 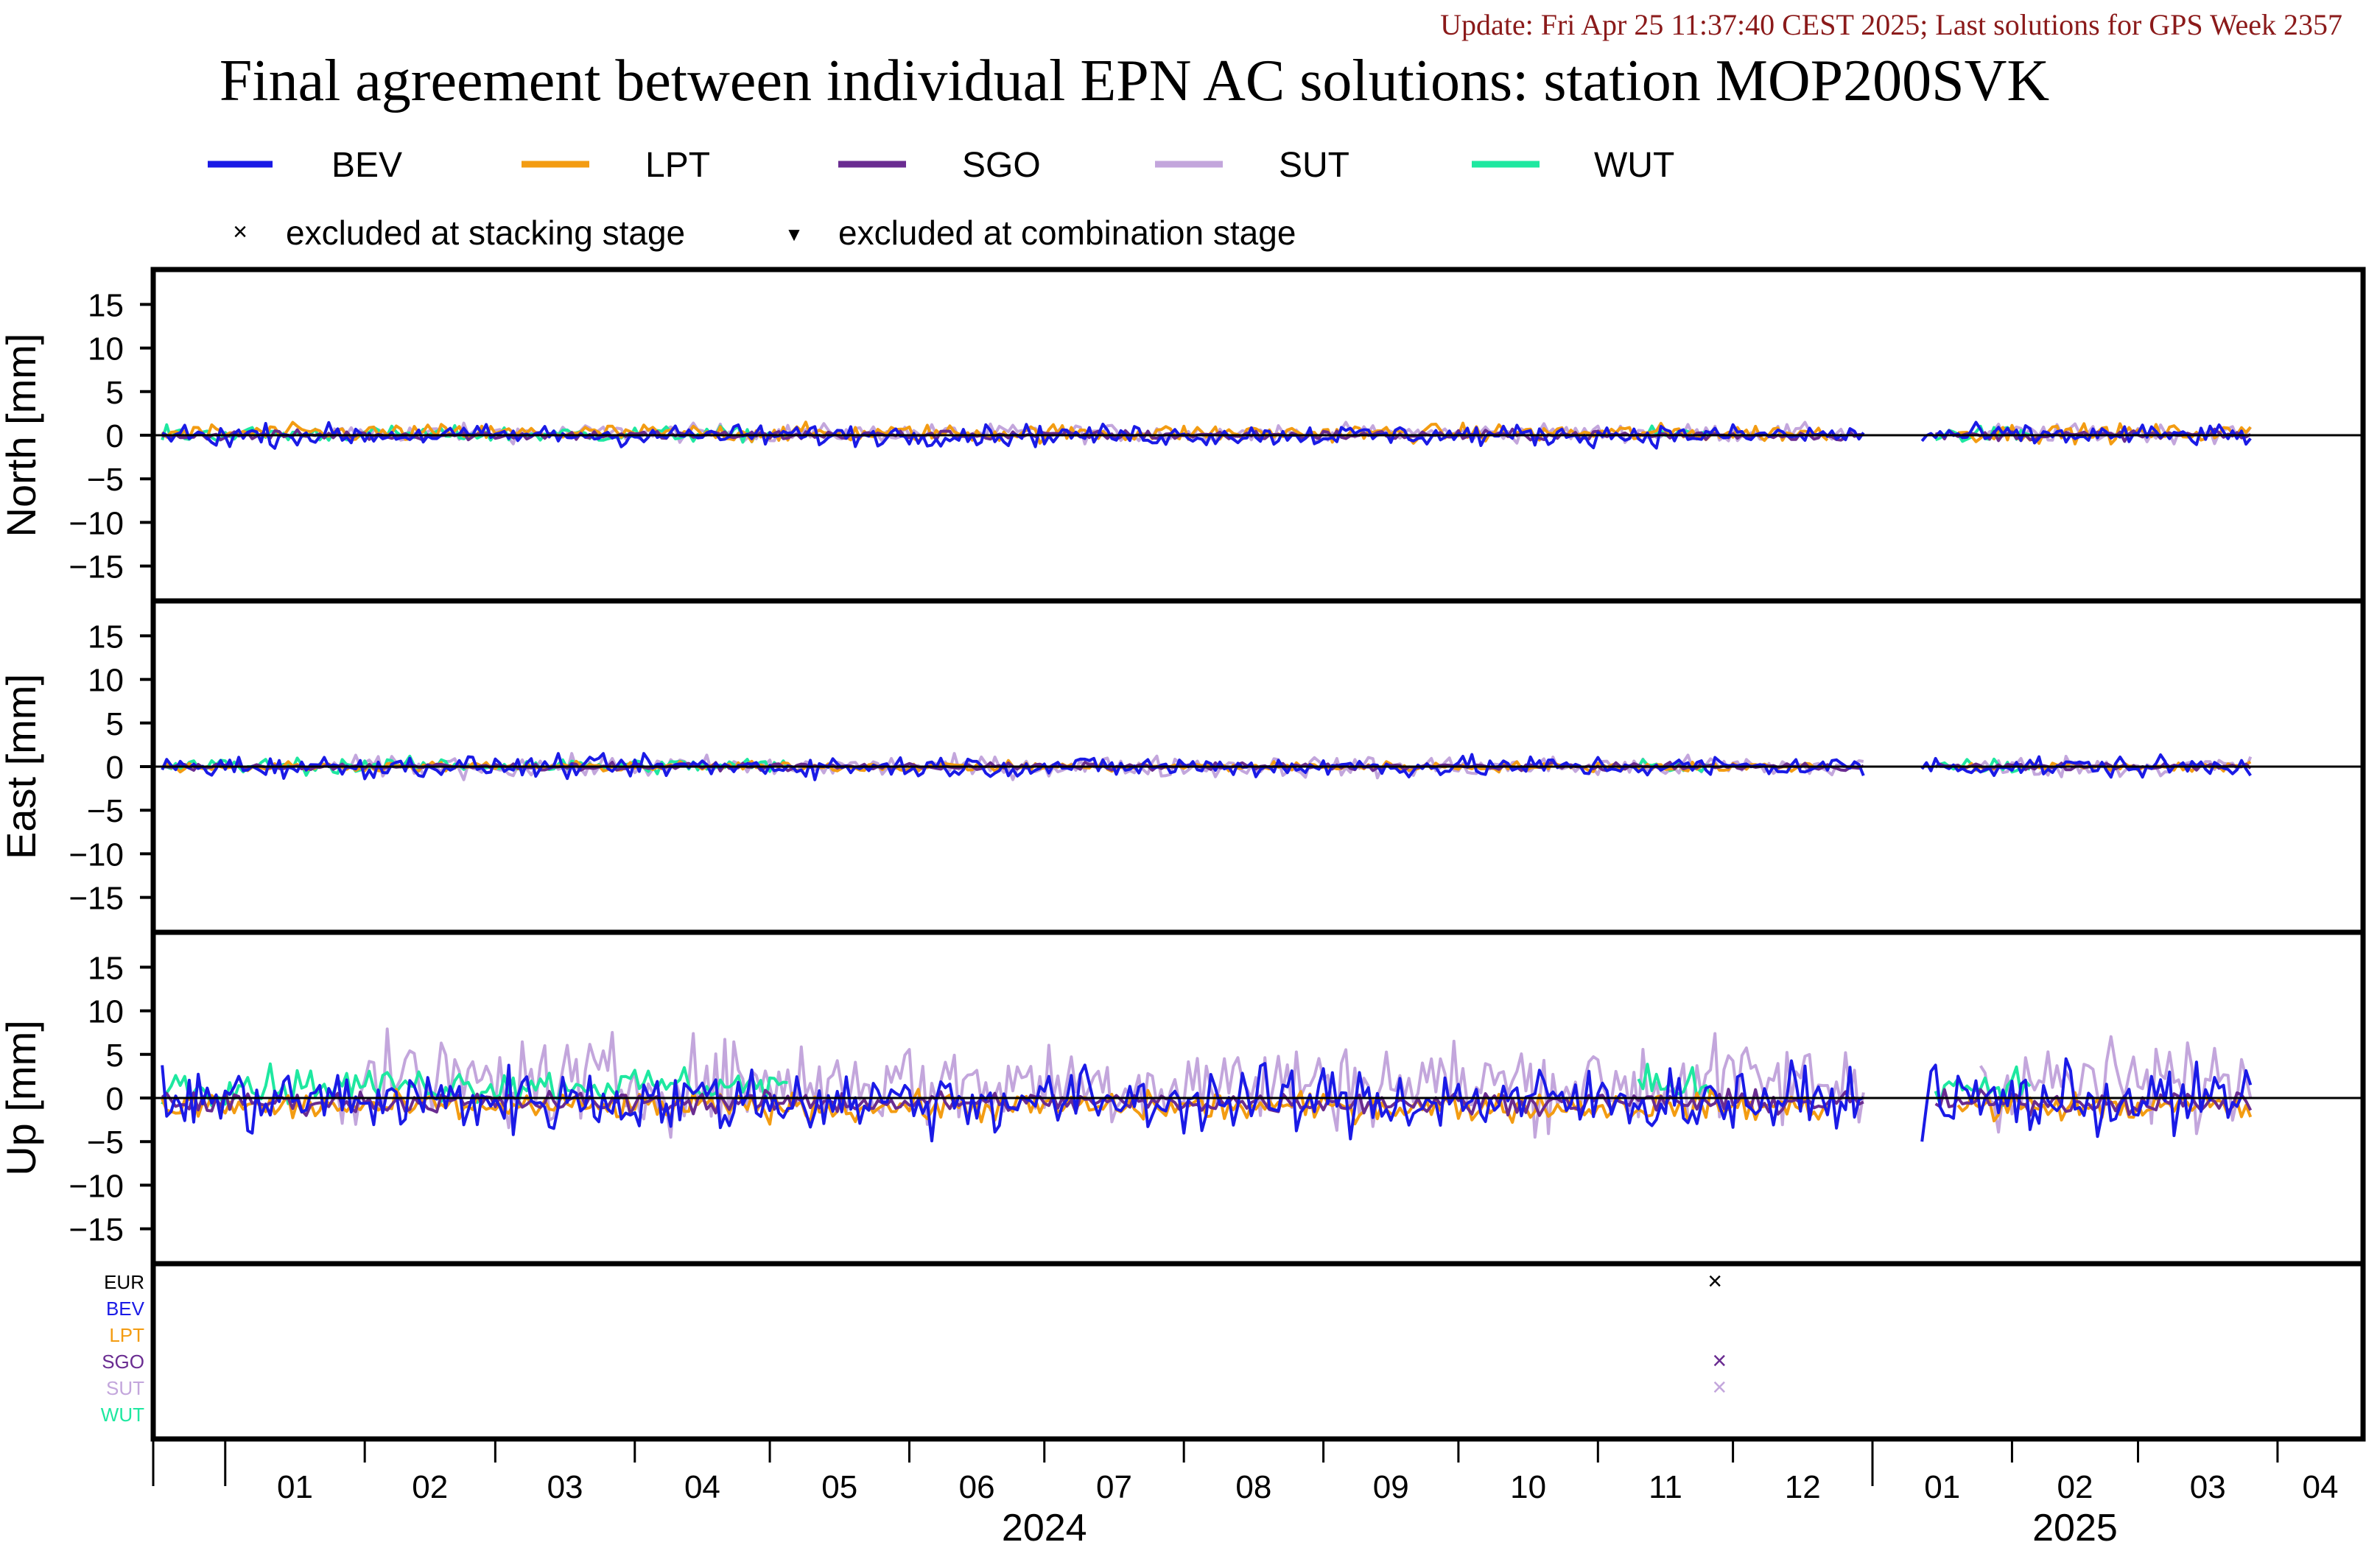 What do you see at coordinates (1253, 1487) in the screenshot?
I see `x-tick-label: 08` at bounding box center [1253, 1487].